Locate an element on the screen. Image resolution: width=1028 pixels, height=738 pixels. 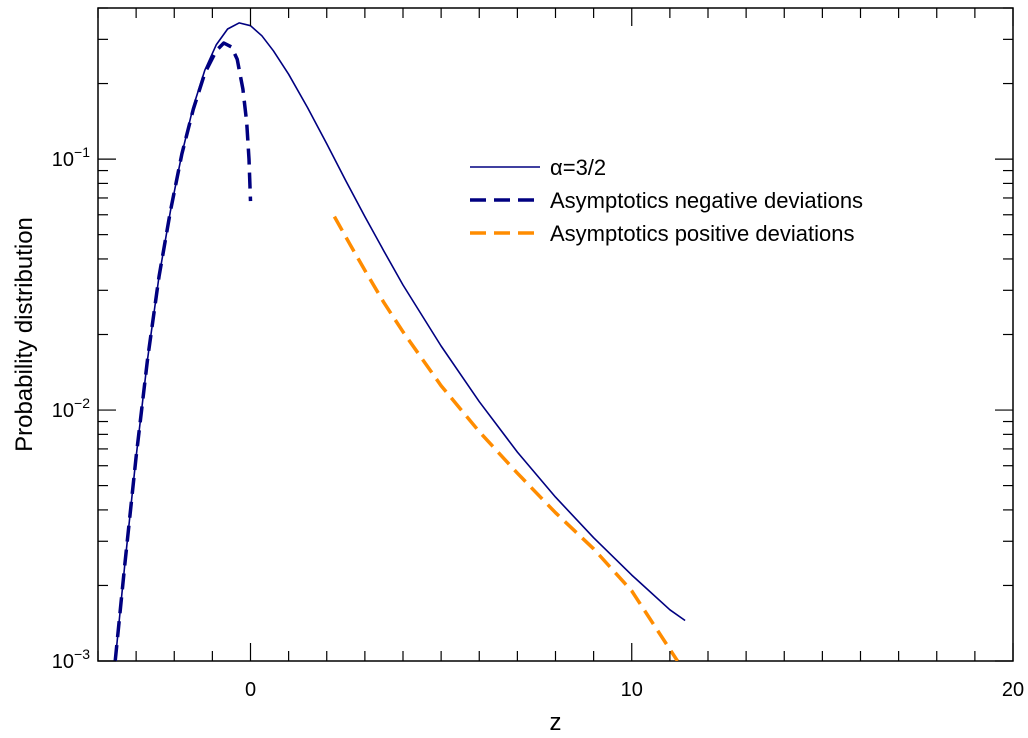
legend-label-3: Asymptotics positive deviations is located at coordinates (702, 233).